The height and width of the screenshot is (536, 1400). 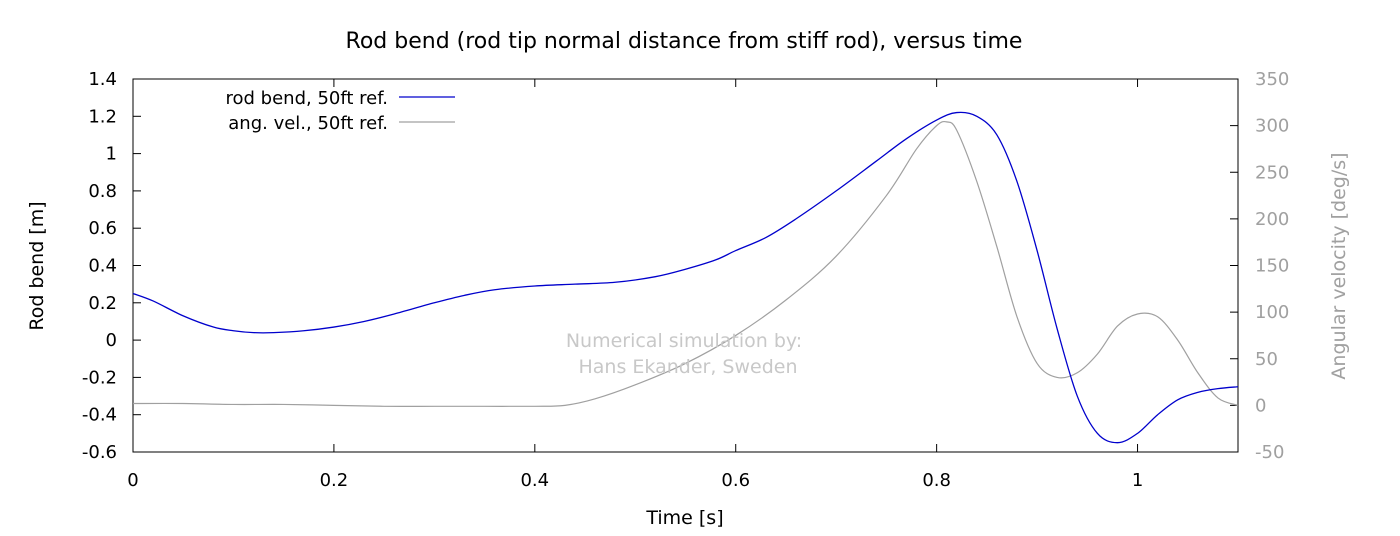 I want to click on y-tick-label: -0.4, so click(x=99, y=415).